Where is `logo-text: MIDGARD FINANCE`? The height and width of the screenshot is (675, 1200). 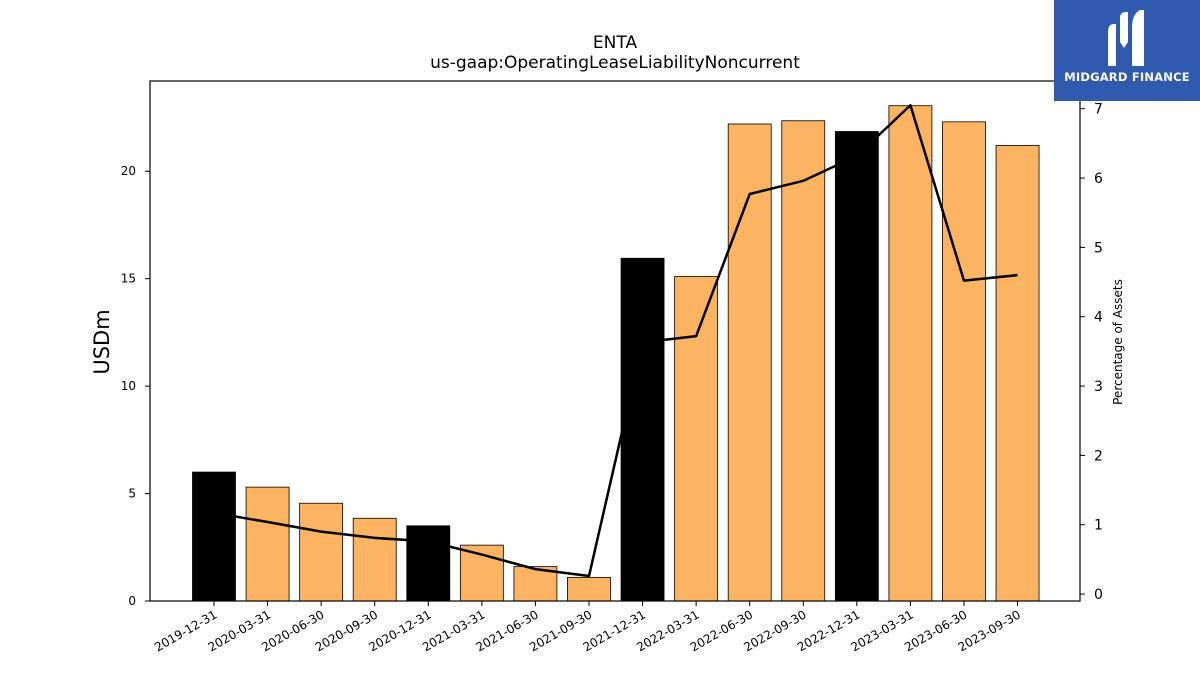
logo-text: MIDGARD FINANCE is located at coordinates (1127, 77).